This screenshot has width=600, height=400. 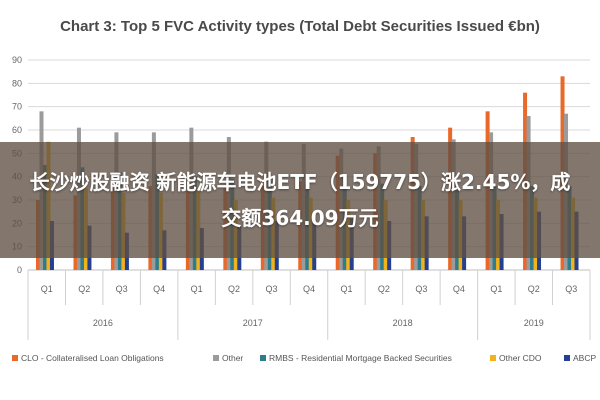 I want to click on legend-label: Other, so click(x=232, y=358).